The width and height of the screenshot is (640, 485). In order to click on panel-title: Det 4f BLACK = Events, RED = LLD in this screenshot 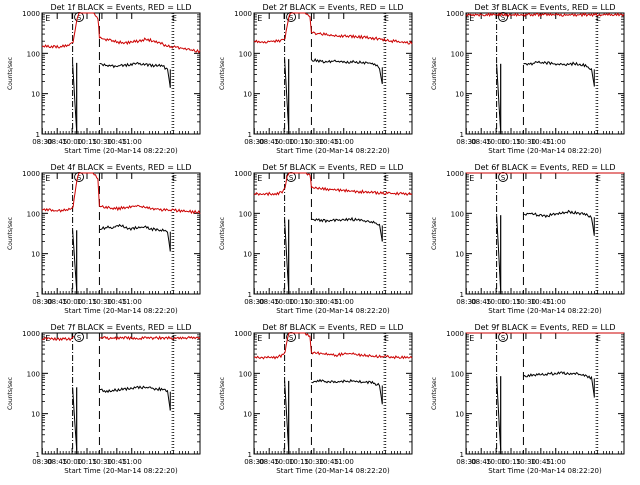, I will do `click(120, 167)`.